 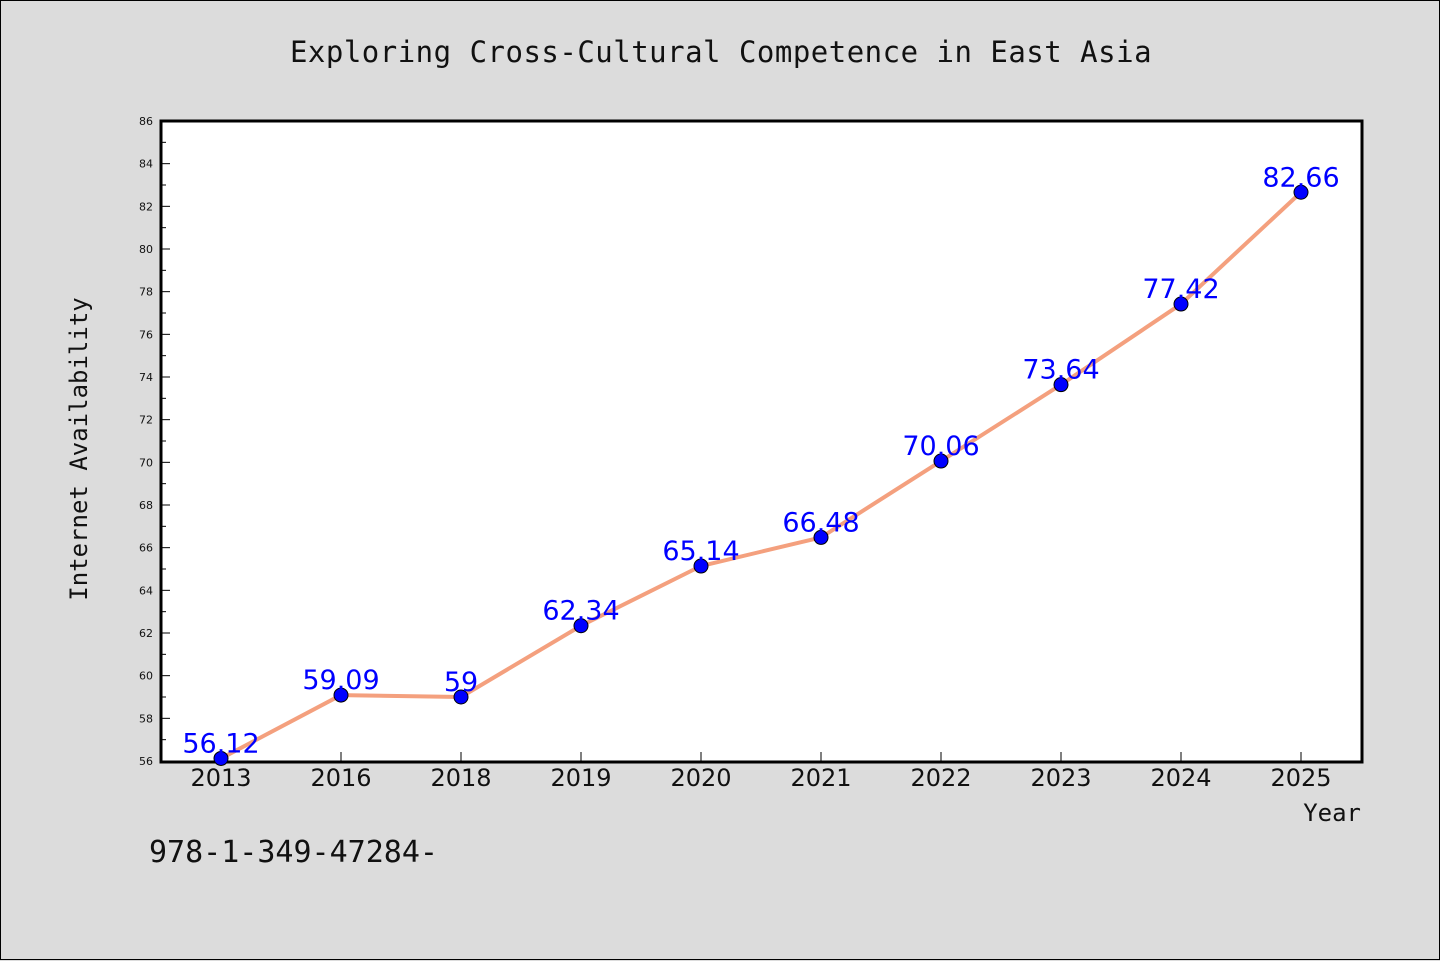 What do you see at coordinates (79, 448) in the screenshot?
I see `y-axis-label: Internet Availability` at bounding box center [79, 448].